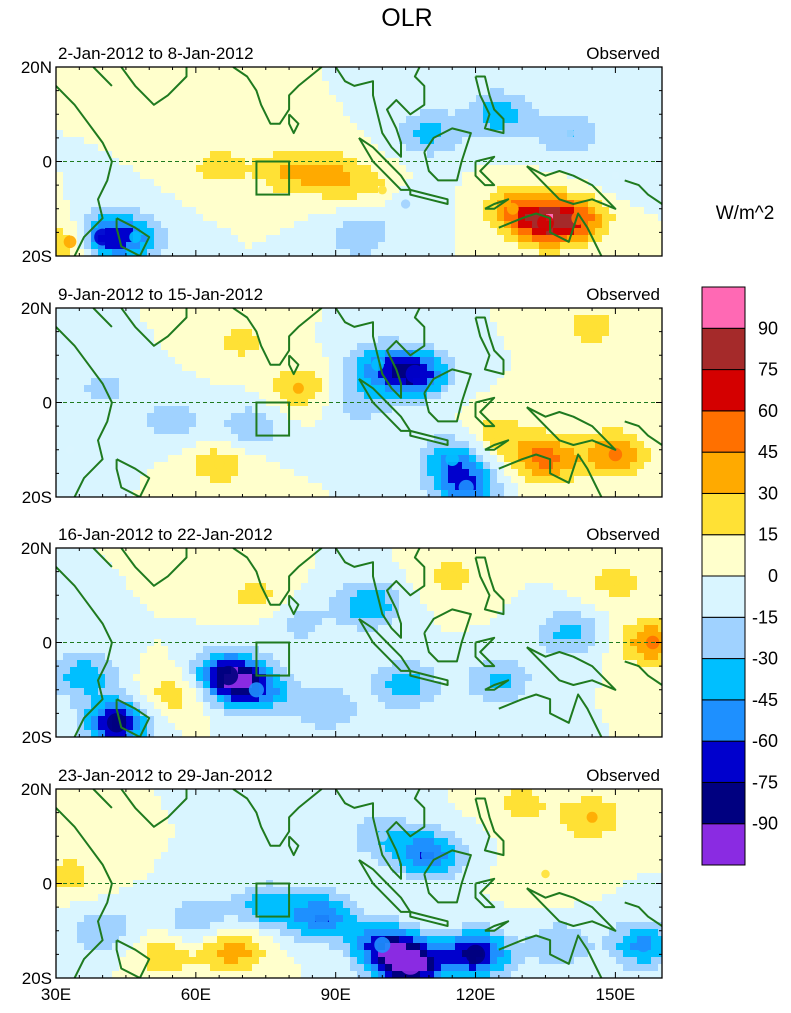  I want to click on colorbar-tick-label: 0, so click(773, 576).